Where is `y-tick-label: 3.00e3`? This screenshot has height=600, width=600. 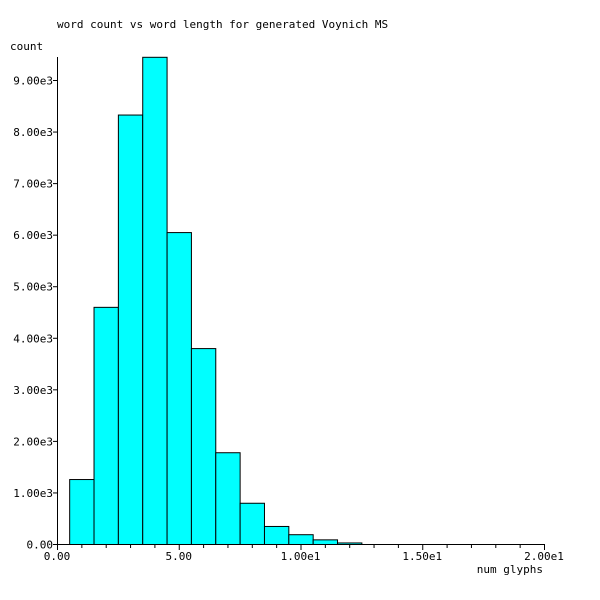
y-tick-label: 3.00e3 is located at coordinates (33, 390).